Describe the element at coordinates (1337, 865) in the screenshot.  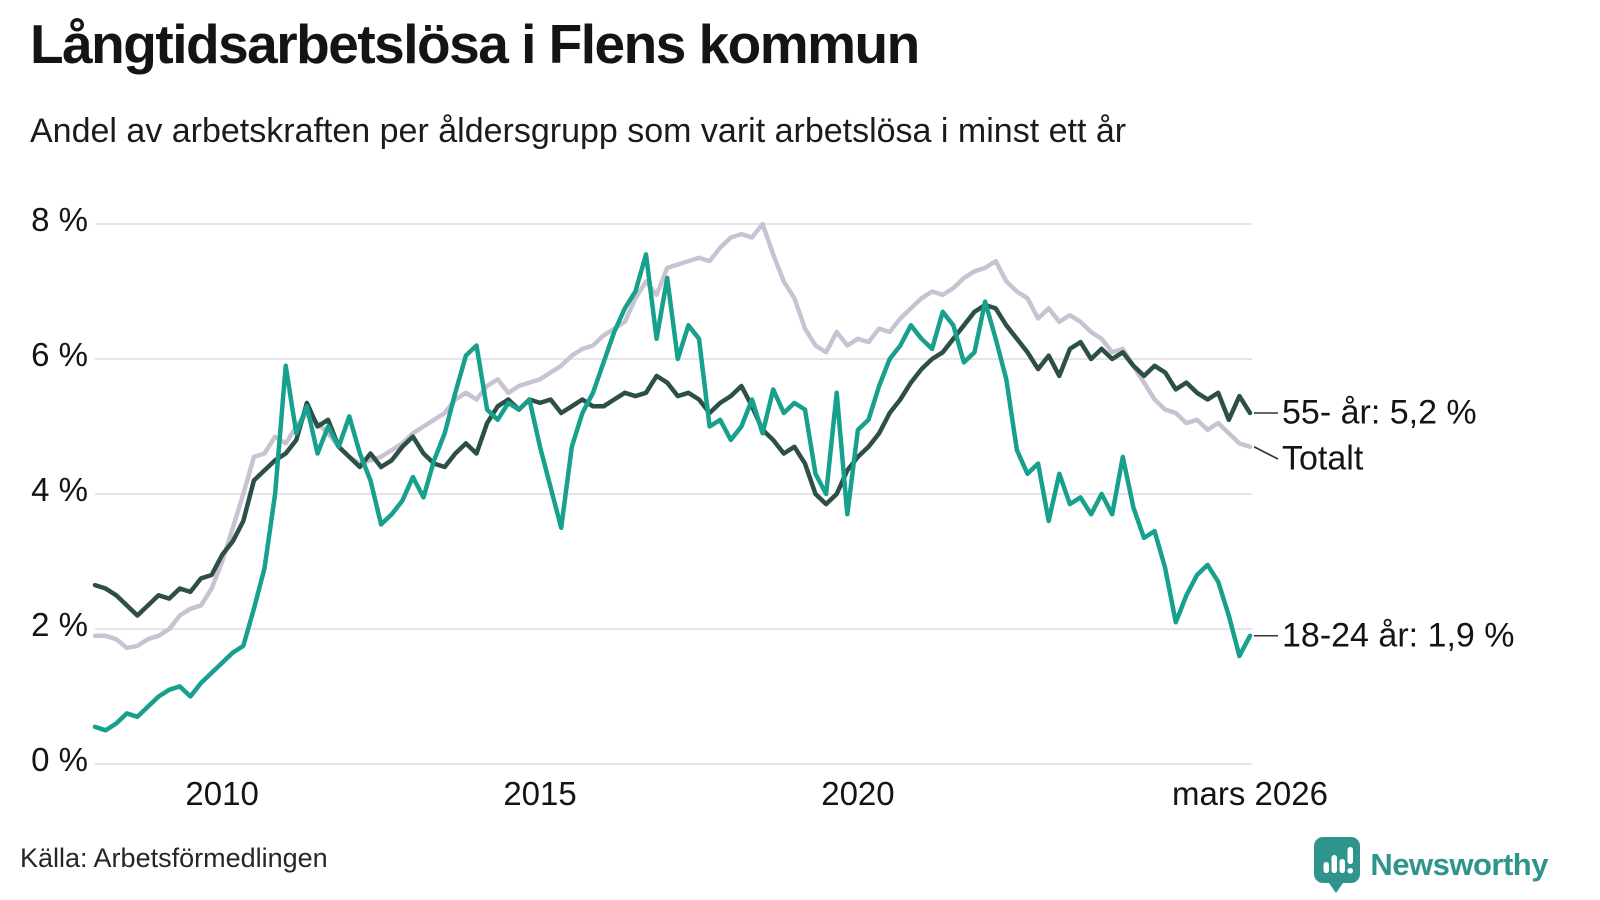
I see `newsworthy-icon` at that location.